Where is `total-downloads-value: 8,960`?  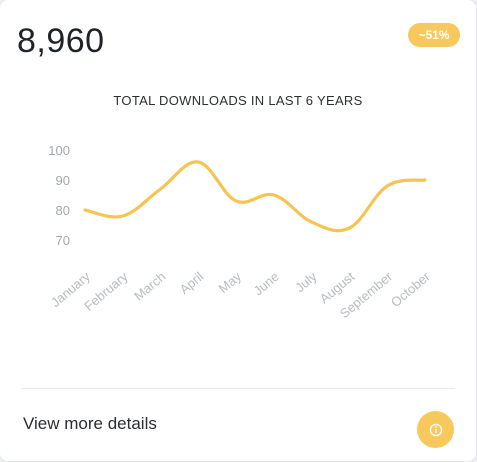
total-downloads-value: 8,960 is located at coordinates (61, 41).